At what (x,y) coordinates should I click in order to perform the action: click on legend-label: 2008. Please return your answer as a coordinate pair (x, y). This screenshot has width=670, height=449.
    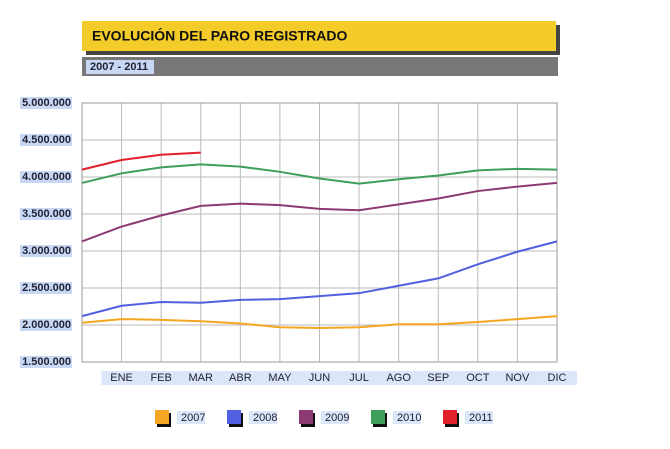
    Looking at the image, I should click on (265, 418).